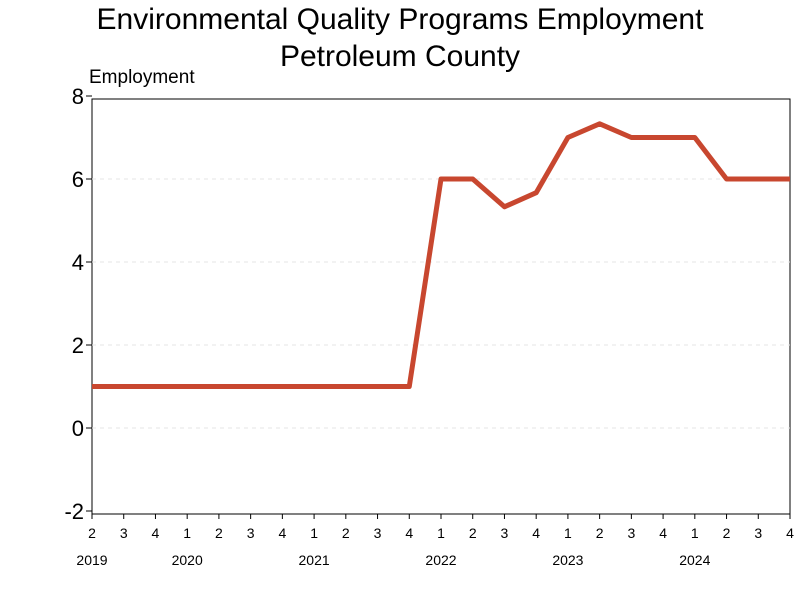  I want to click on x-year-label: 2022, so click(440, 560).